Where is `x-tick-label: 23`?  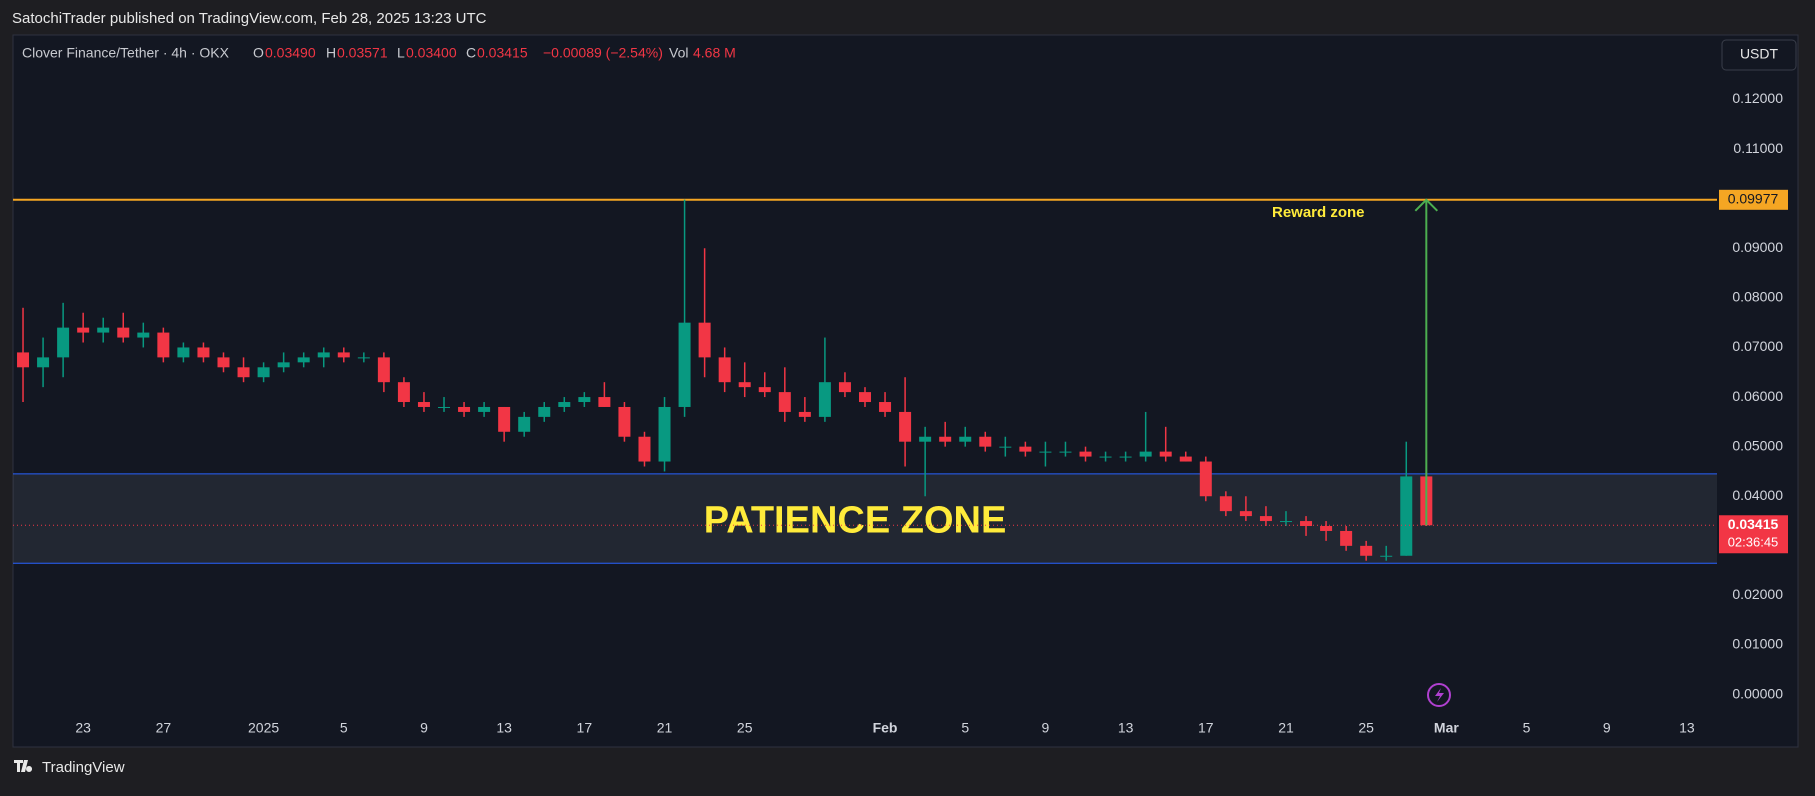
x-tick-label: 23 is located at coordinates (83, 728).